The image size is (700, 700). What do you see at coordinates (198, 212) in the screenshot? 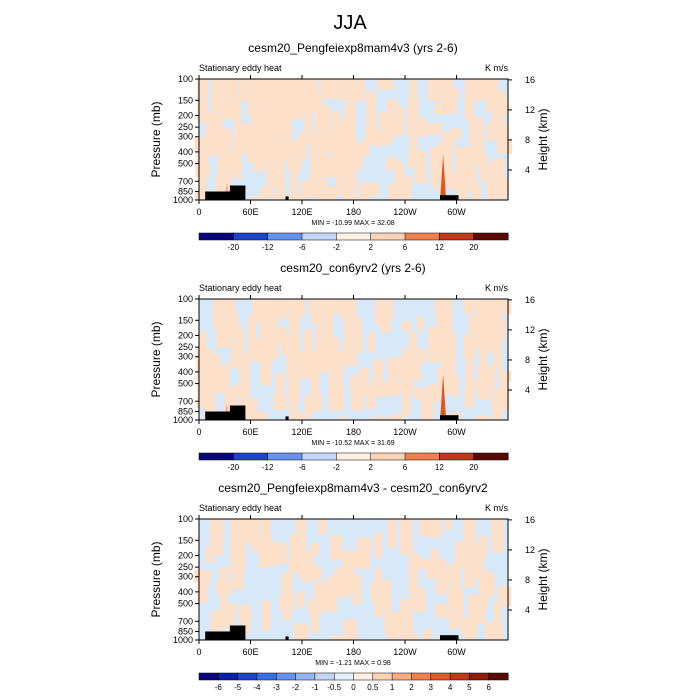
I see `x-tick-label: 0` at bounding box center [198, 212].